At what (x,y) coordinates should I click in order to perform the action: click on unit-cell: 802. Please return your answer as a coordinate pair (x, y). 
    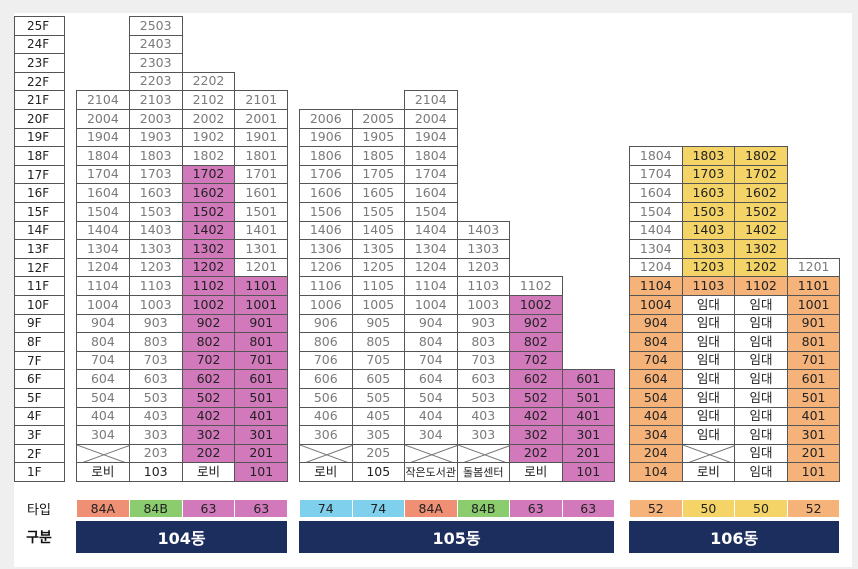
    Looking at the image, I should click on (208, 342).